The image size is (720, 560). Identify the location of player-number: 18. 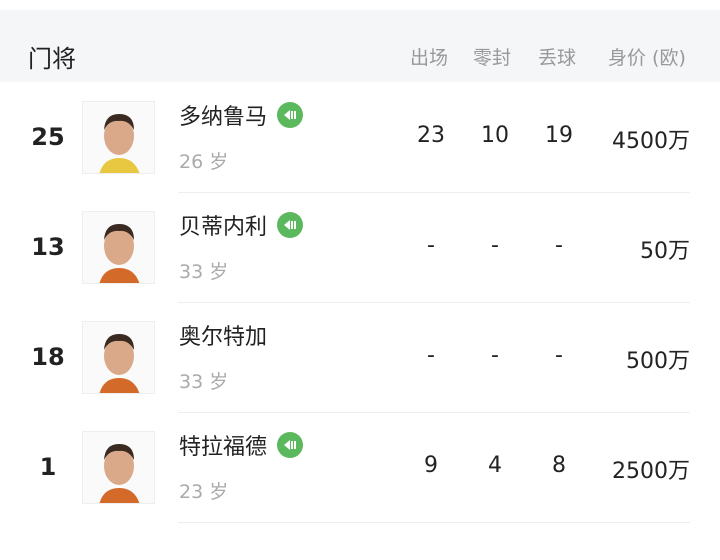
(48, 357).